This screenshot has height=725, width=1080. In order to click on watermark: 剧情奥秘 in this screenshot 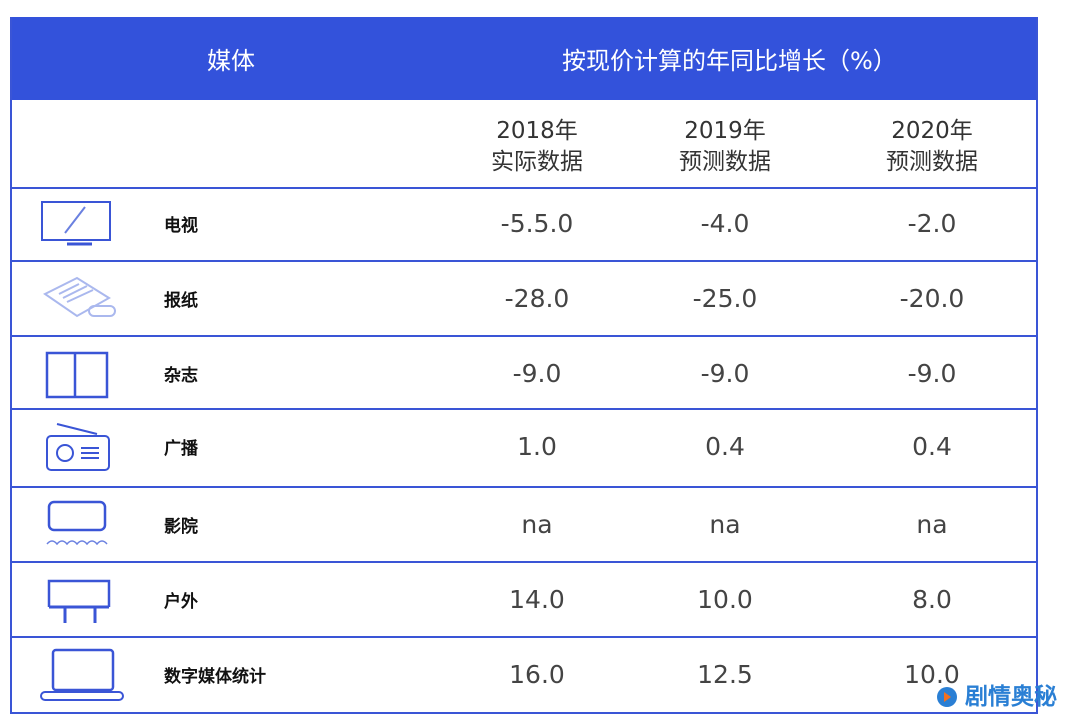, I will do `click(996, 694)`.